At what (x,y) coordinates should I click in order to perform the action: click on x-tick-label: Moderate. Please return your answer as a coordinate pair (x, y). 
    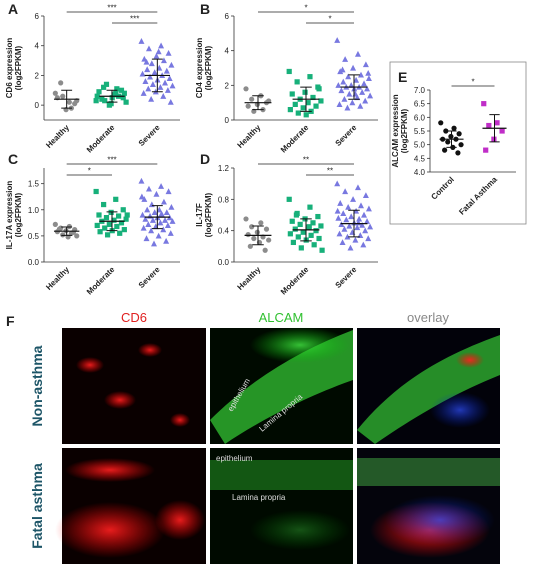
    Looking at the image, I should click on (295, 281).